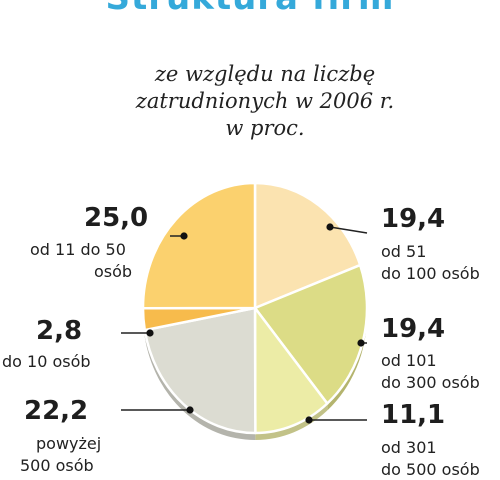 This screenshot has width=500, height=480. Describe the element at coordinates (59, 331) in the screenshot. I see `value-label-2-8: 2,8` at that location.